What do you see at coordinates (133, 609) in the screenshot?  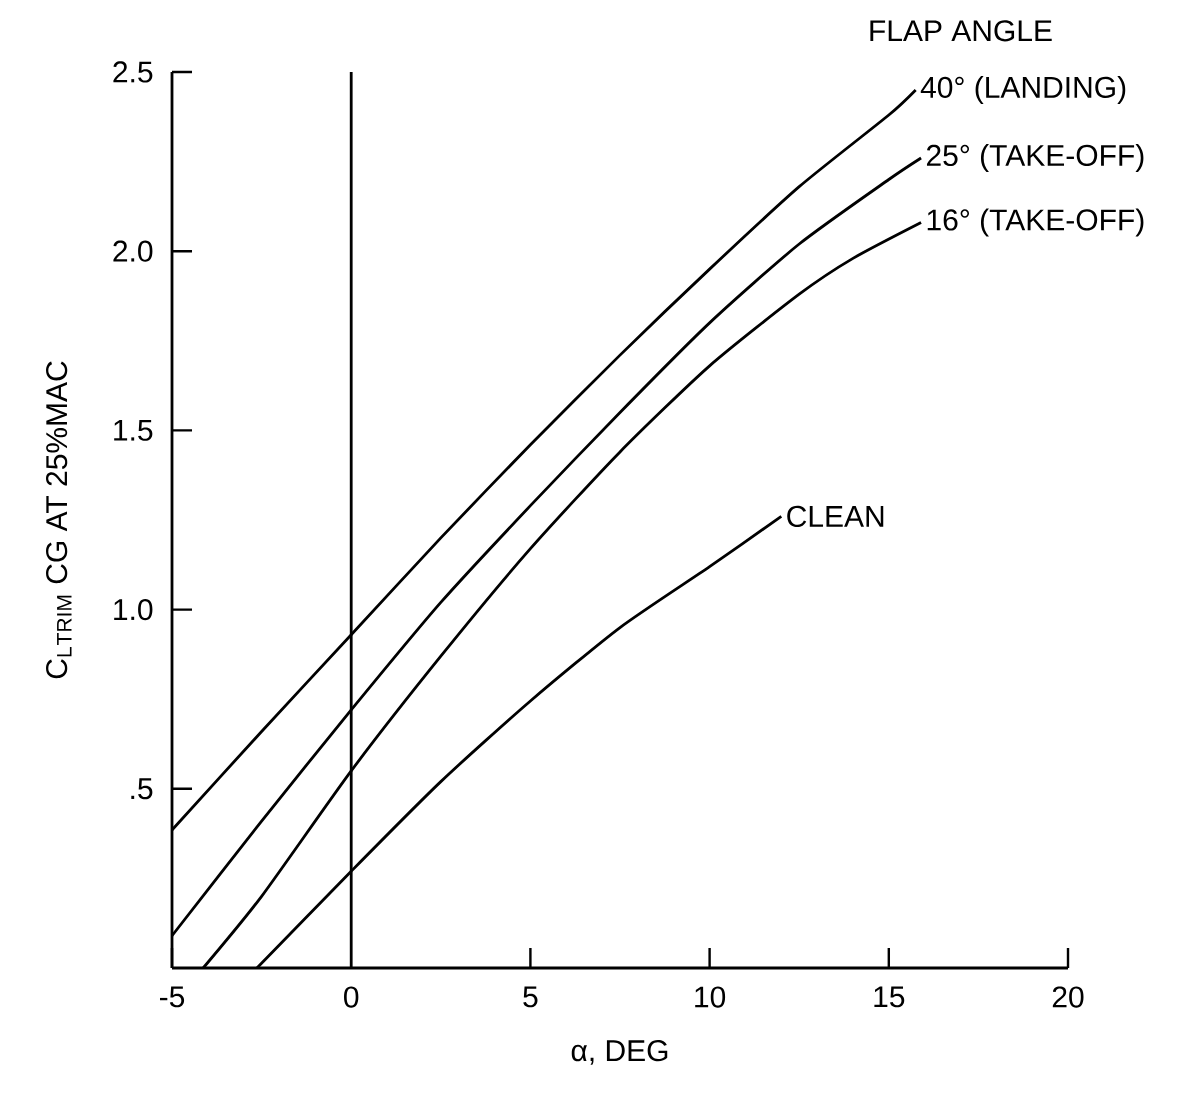 I see `y-tick-label: 1.0` at bounding box center [133, 609].